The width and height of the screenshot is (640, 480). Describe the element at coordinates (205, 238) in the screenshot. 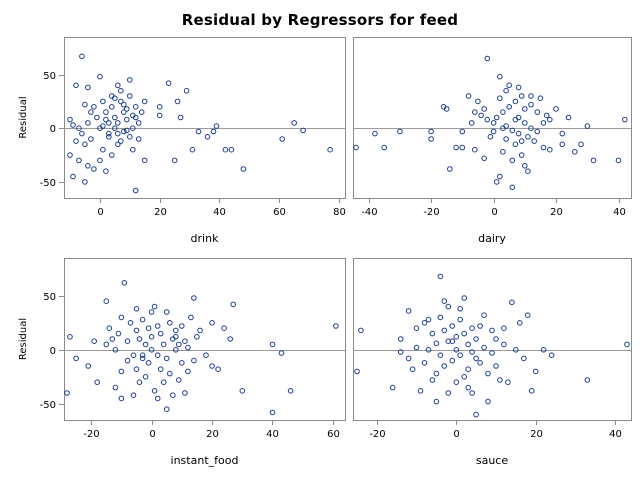

I see `x-axis-label-drink: drink` at that location.